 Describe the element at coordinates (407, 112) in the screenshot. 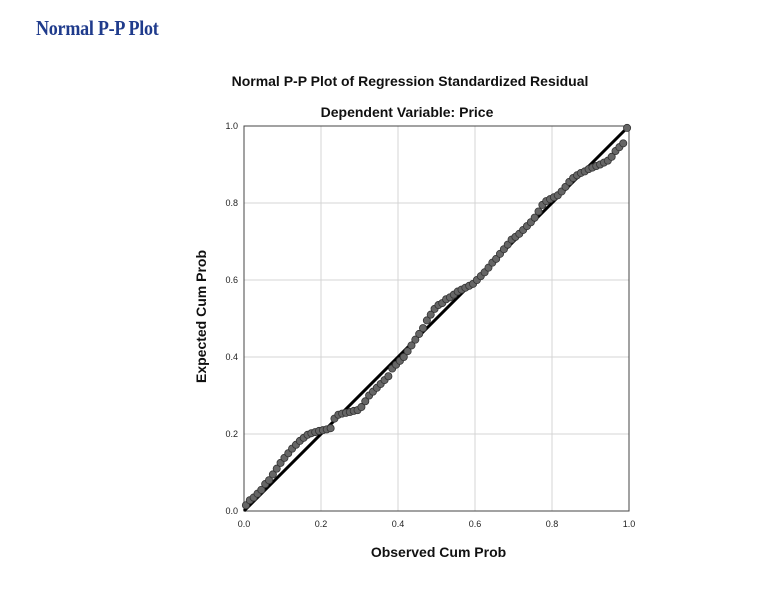

I see `chart-subtitle: Dependent Variable: Price` at that location.